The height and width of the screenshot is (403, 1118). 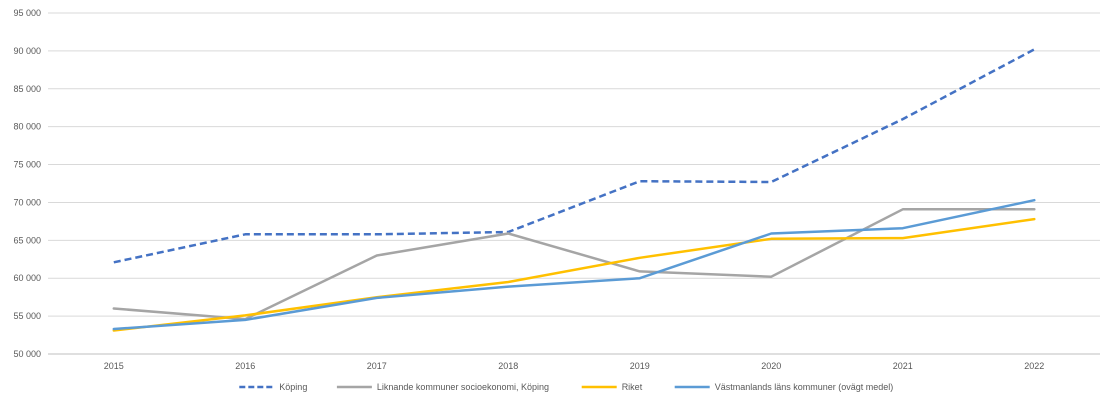 I want to click on legend-item: Liknande kommuner socioekonomi, Köping, so click(x=442, y=387).